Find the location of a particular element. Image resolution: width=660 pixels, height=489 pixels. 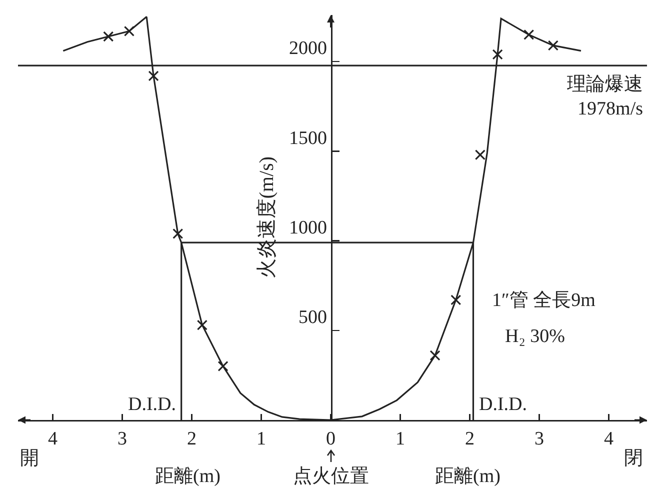

y-tick-label: 1000 is located at coordinates (307, 227).